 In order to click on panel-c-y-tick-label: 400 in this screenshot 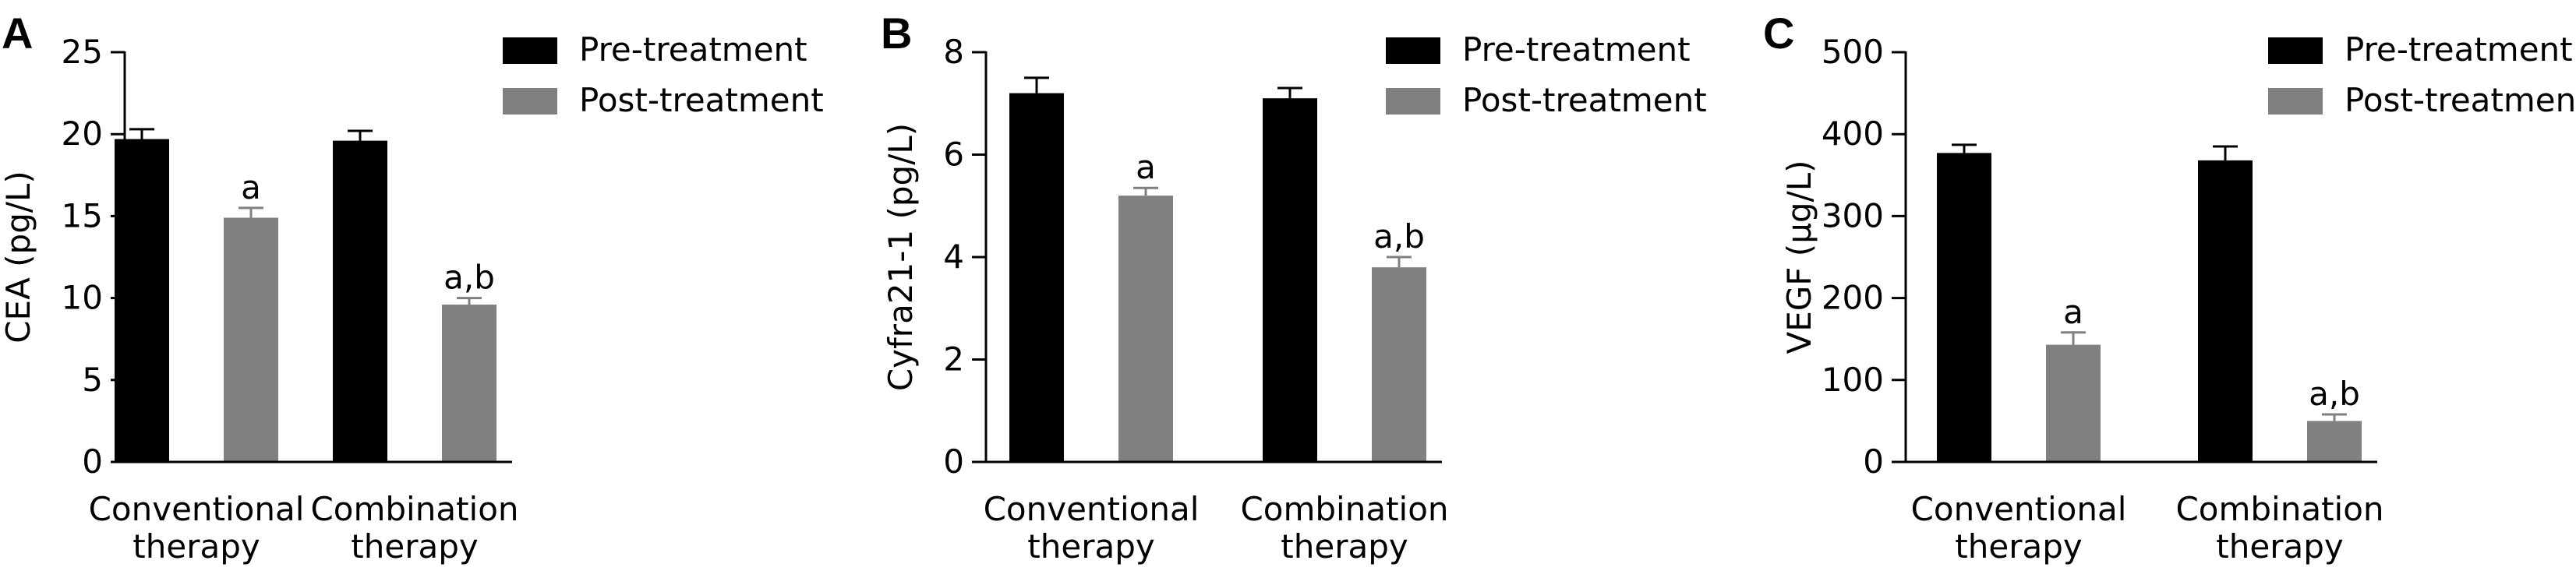, I will do `click(1853, 134)`.